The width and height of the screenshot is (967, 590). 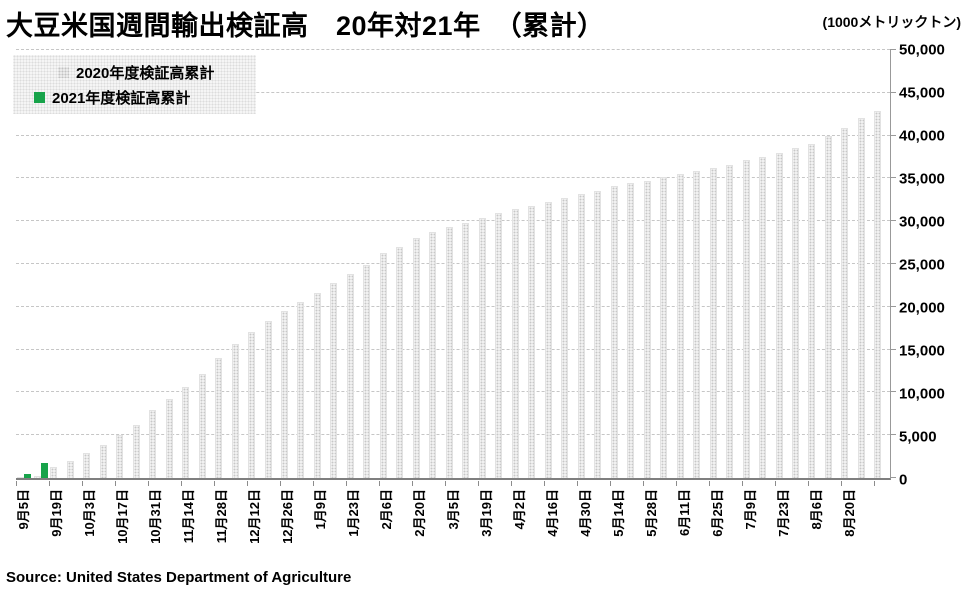 I want to click on y-tick-label: 30,000, so click(x=922, y=222).